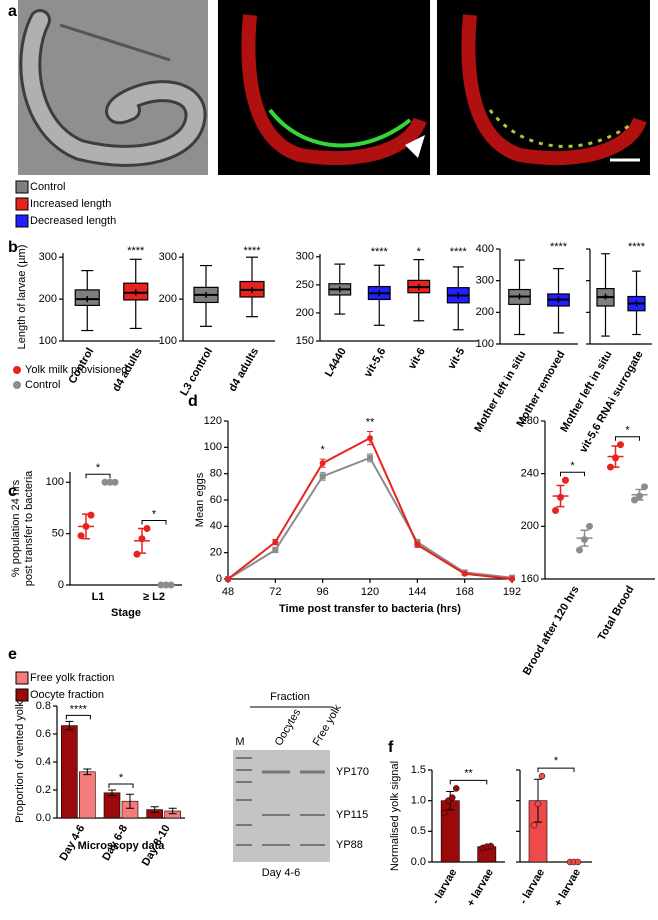 This screenshot has width=658, height=920. I want to click on legend-label: Free yolk fraction, so click(72, 678).